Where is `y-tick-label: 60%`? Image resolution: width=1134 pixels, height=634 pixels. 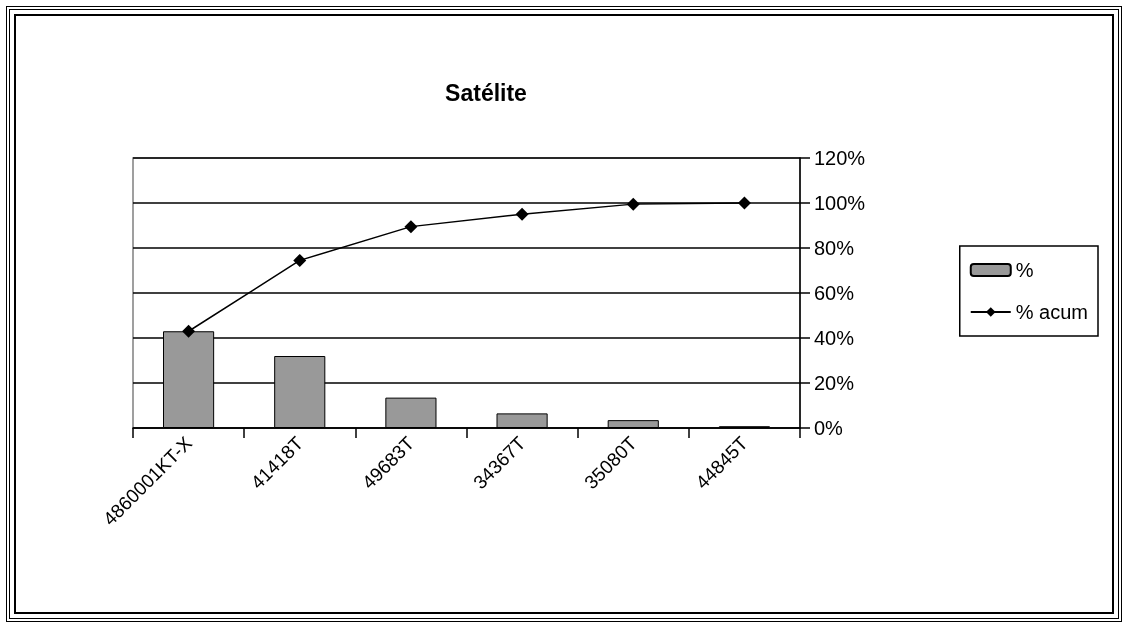 y-tick-label: 60% is located at coordinates (834, 293).